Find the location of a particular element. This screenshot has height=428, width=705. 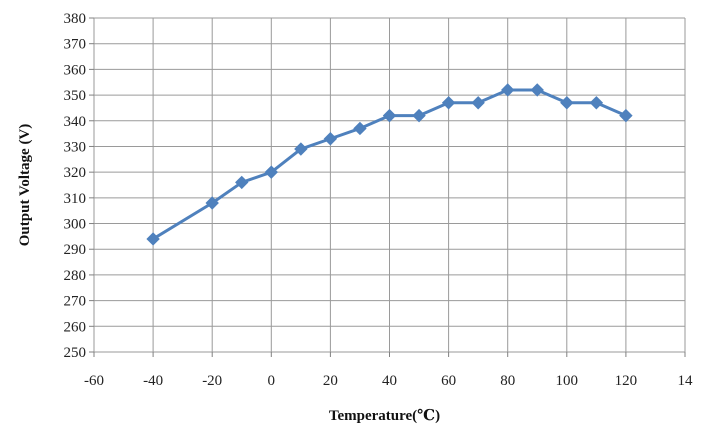

x-tick-label: -20 is located at coordinates (212, 381).